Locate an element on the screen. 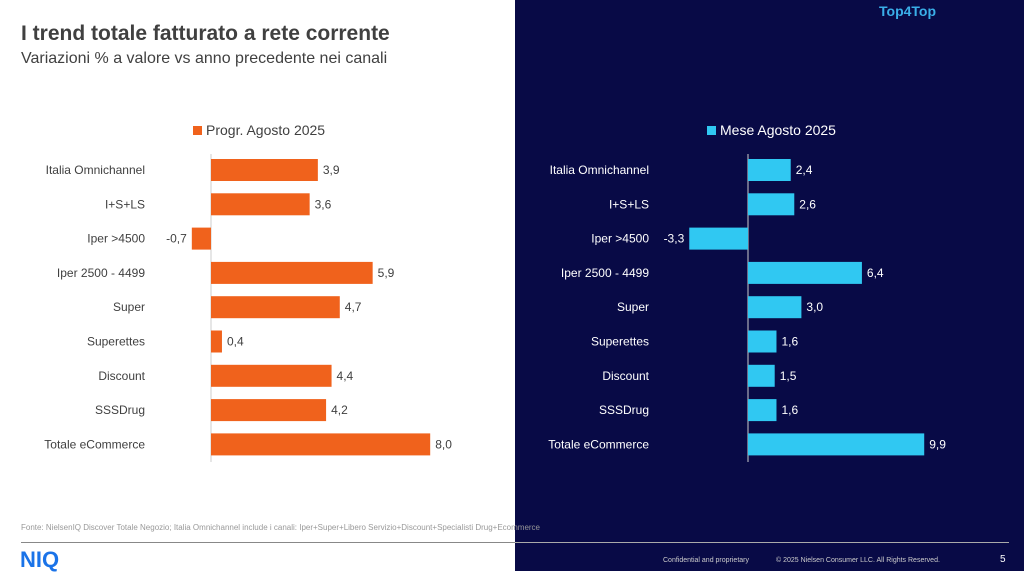 The image size is (1024, 573). legend-label: Progr. Agosto 2025 is located at coordinates (266, 130).